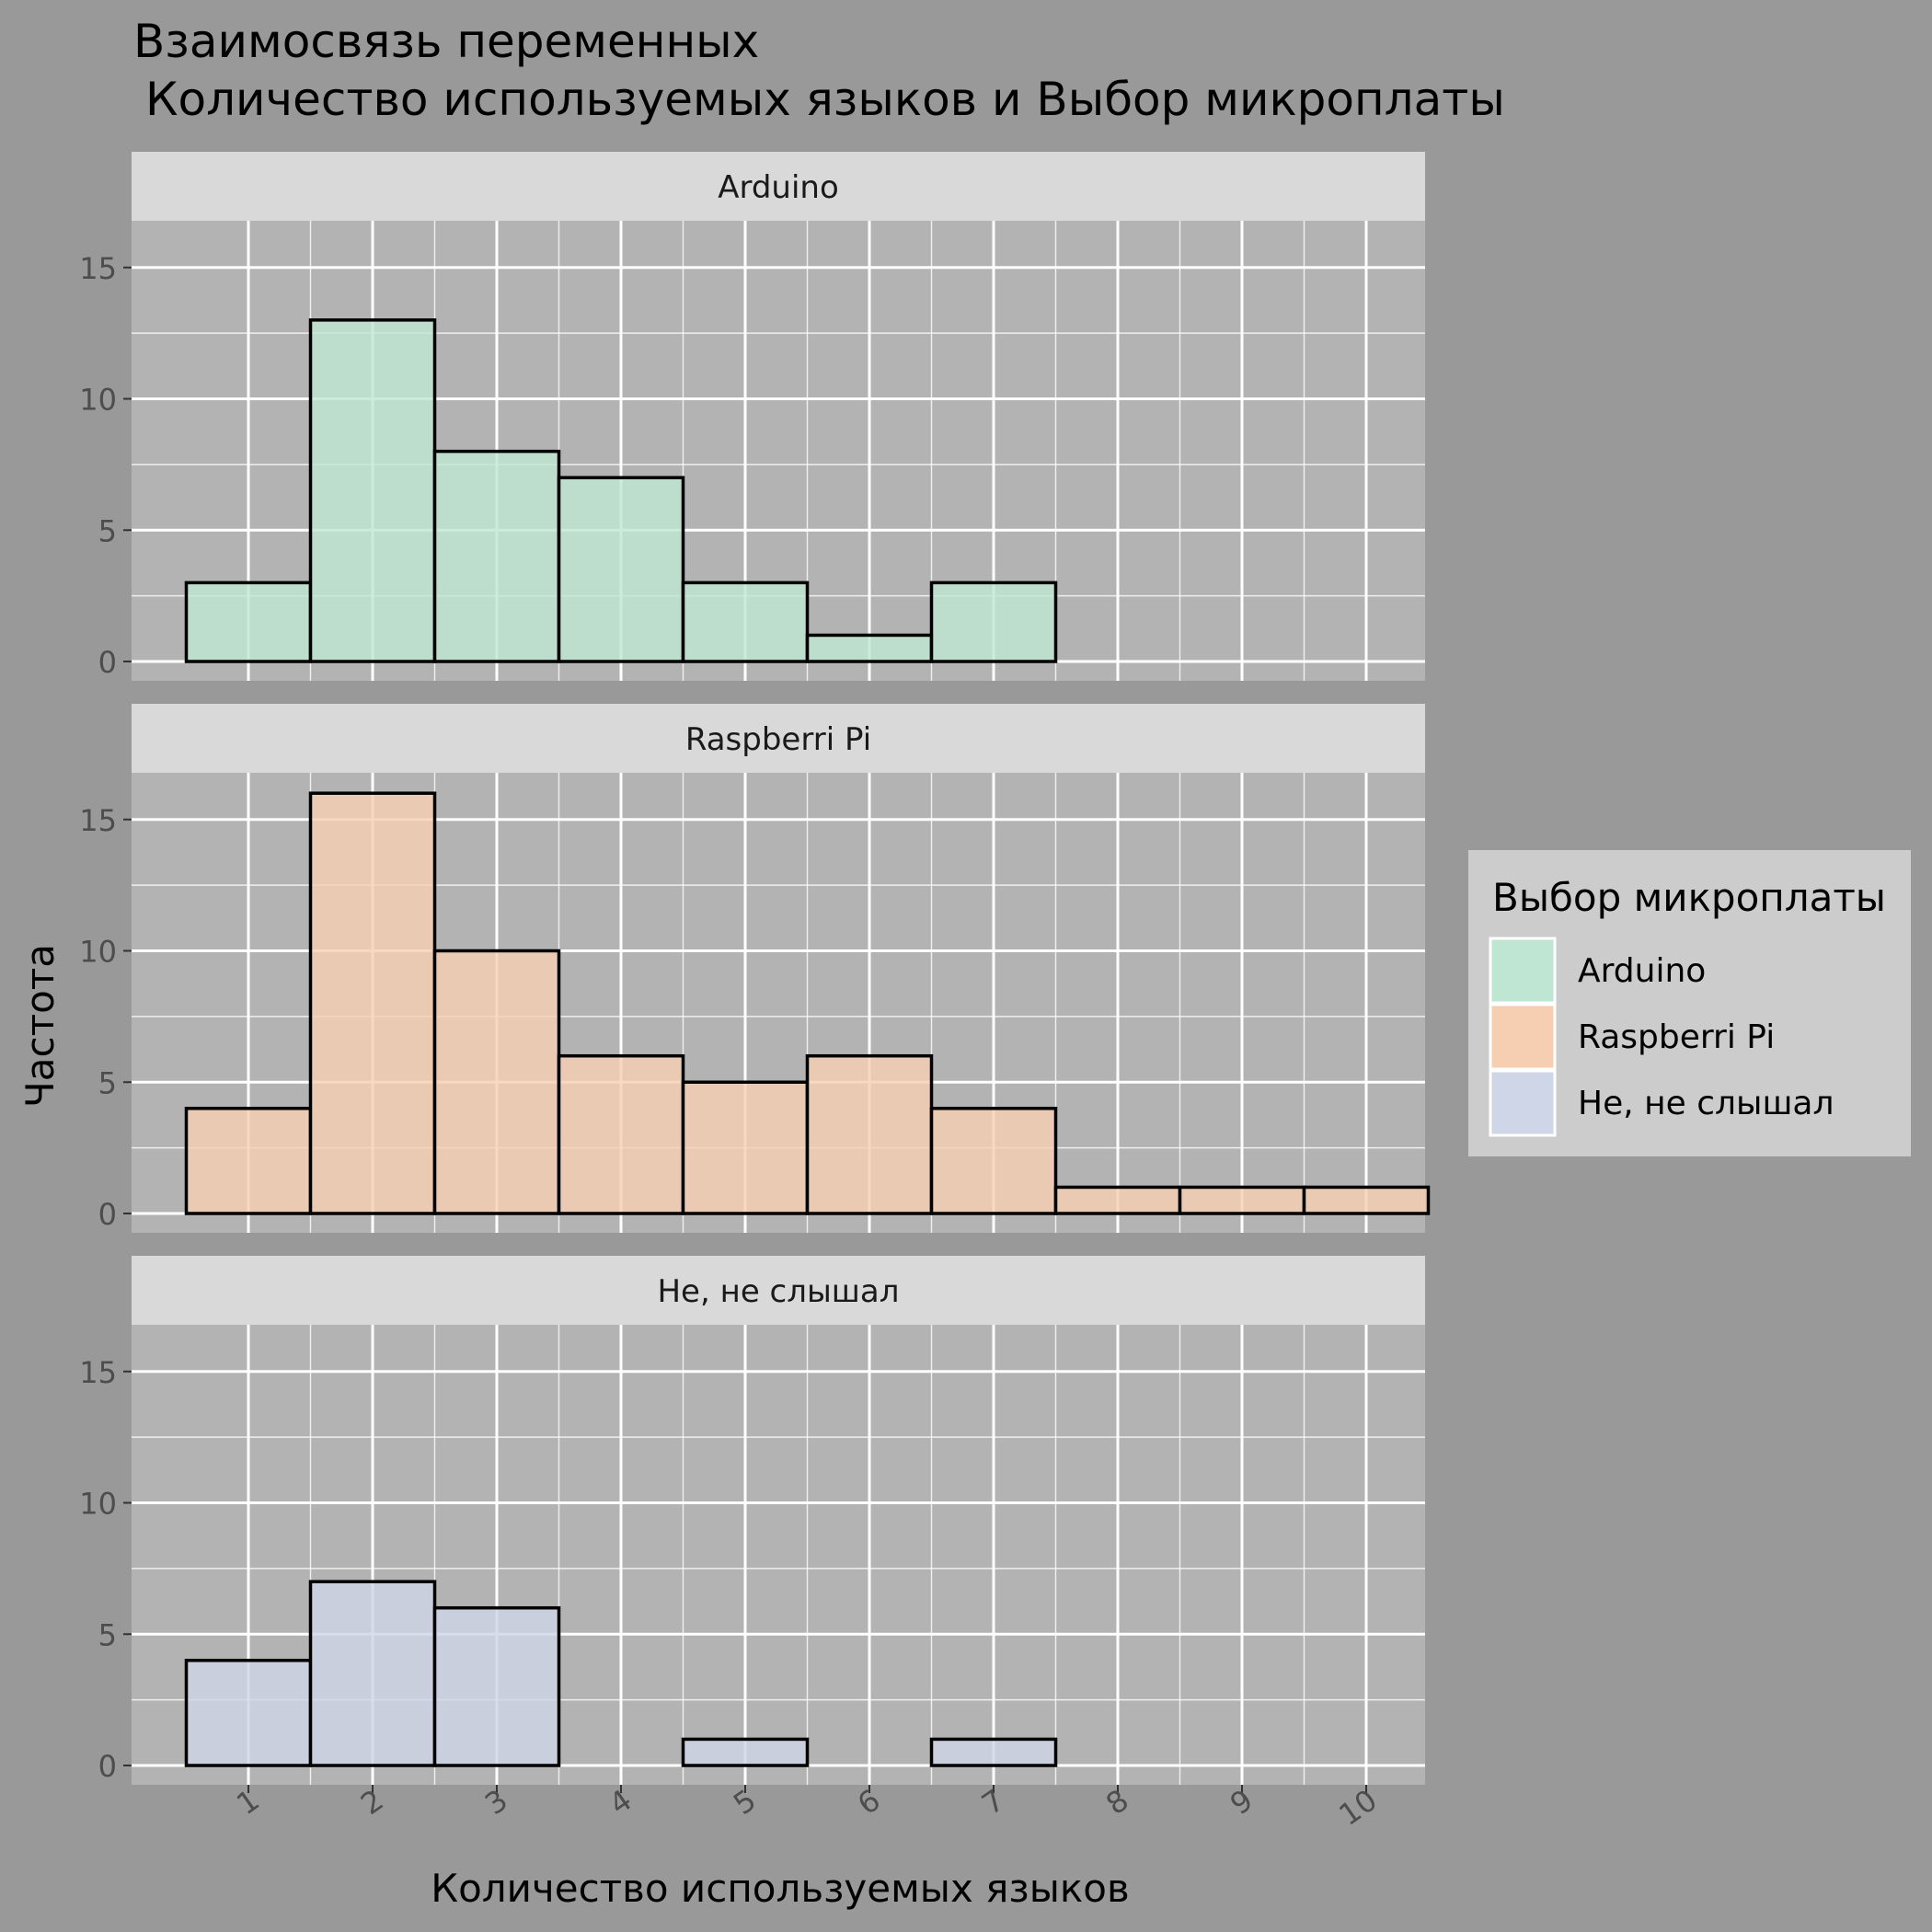 Image resolution: width=1932 pixels, height=1932 pixels. What do you see at coordinates (1642, 971) in the screenshot?
I see `legend-item-label: Arduino` at bounding box center [1642, 971].